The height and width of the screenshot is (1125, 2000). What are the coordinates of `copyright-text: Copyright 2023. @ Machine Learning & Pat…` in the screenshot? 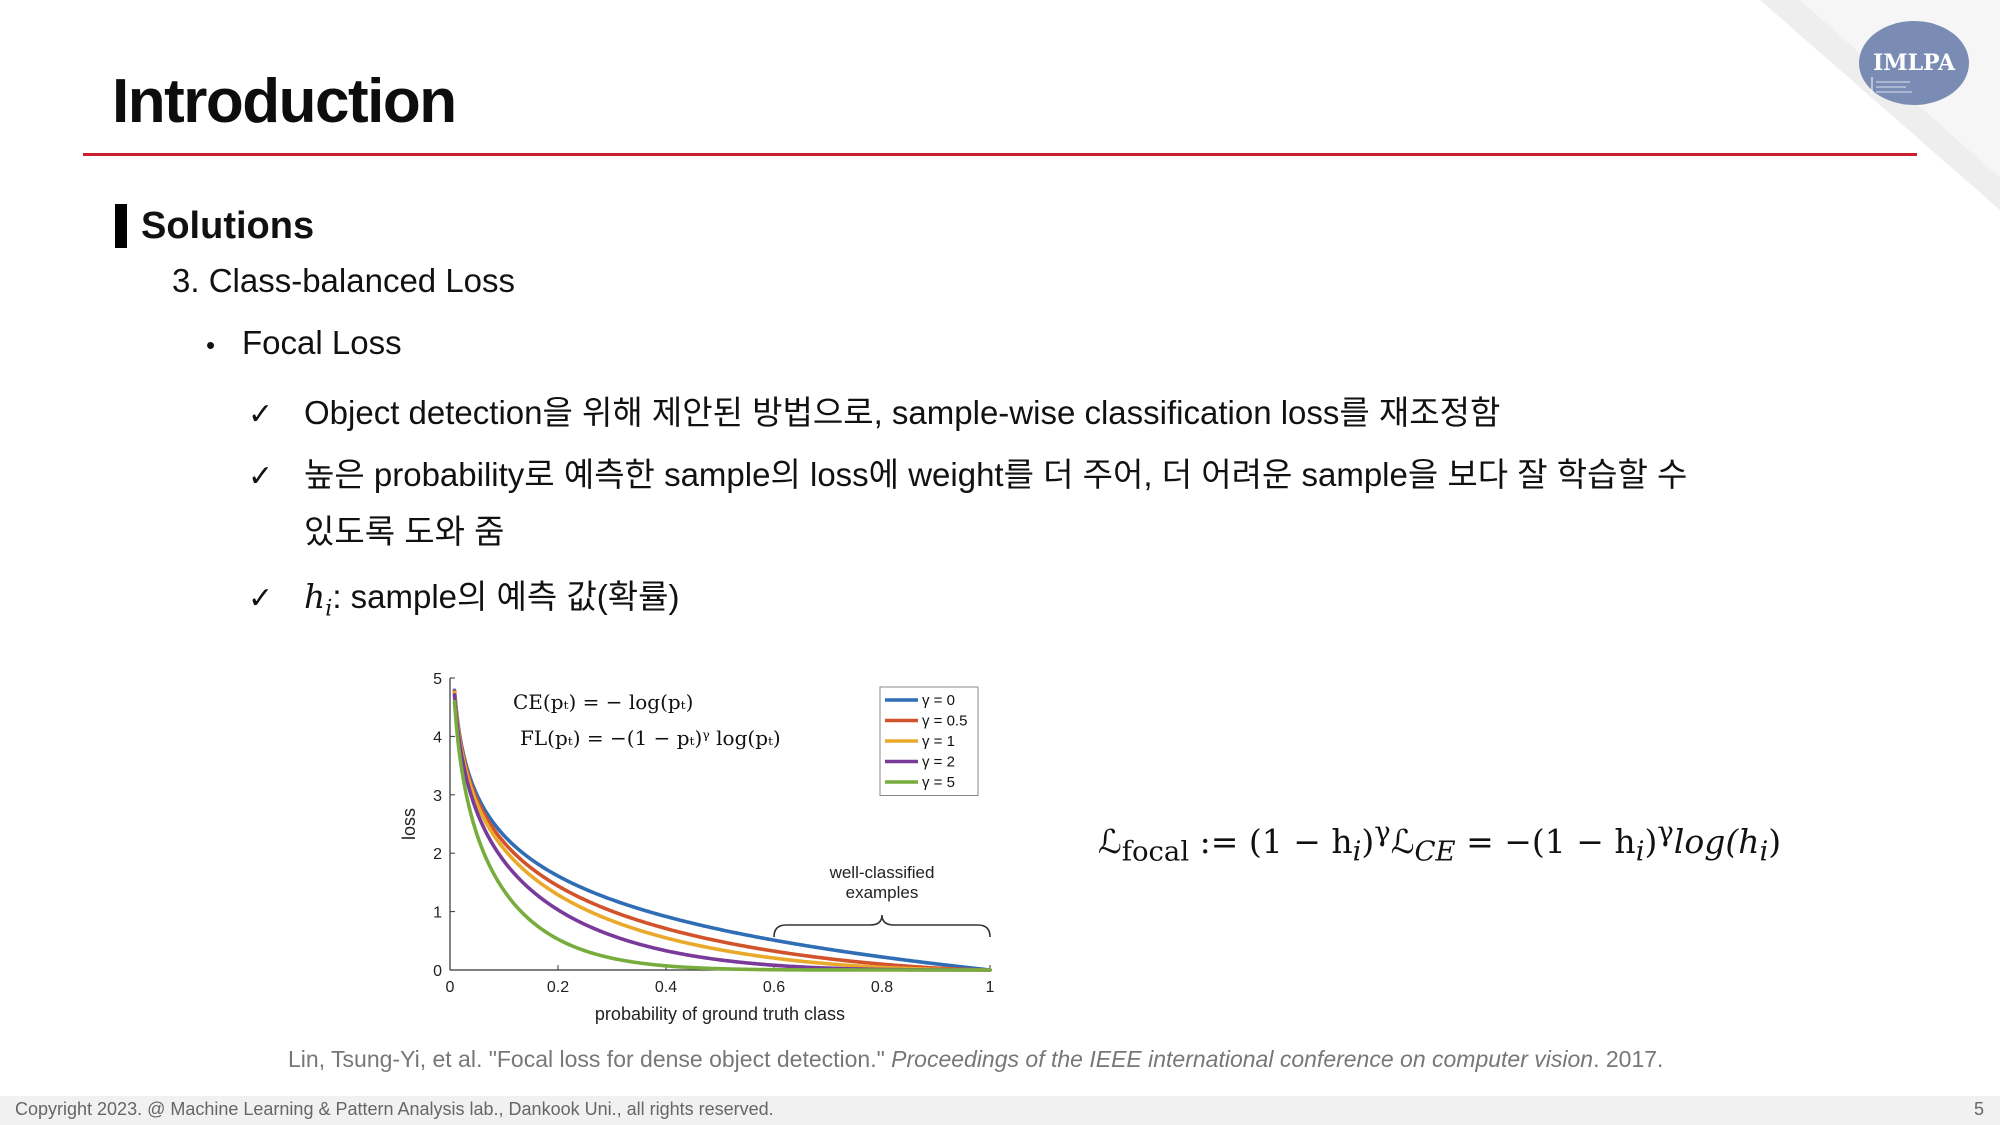 It's located at (394, 1109).